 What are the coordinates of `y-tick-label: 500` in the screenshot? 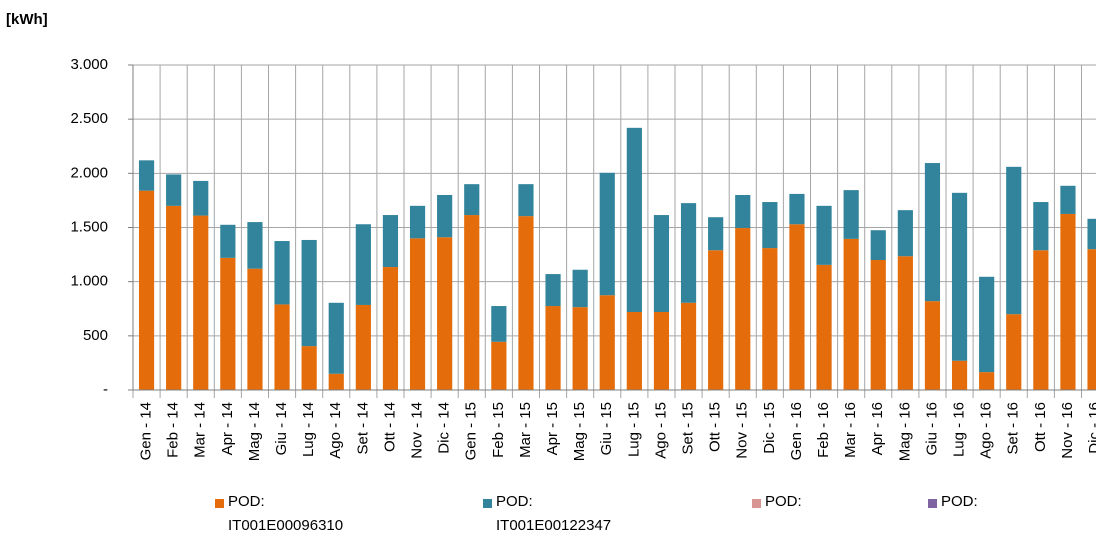 It's located at (95, 335).